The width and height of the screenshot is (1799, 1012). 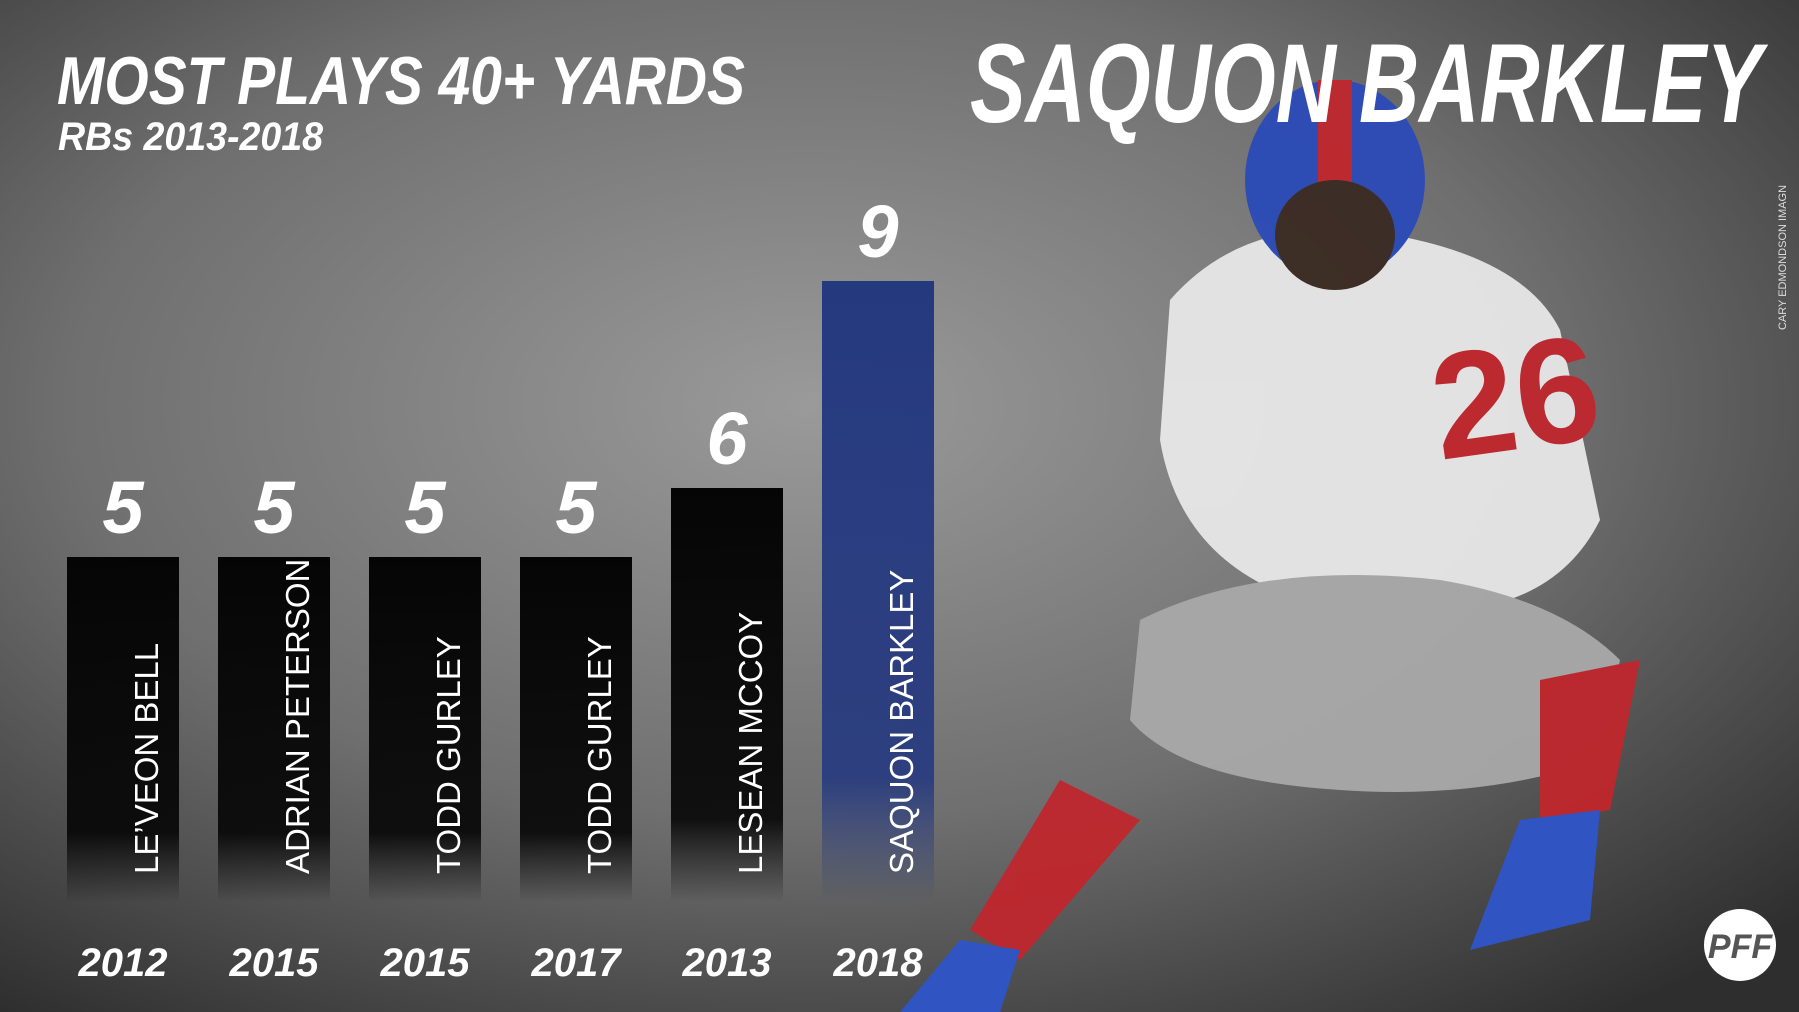 I want to click on chart-title: MOST PLAYS 40+ YARDS, so click(x=401, y=81).